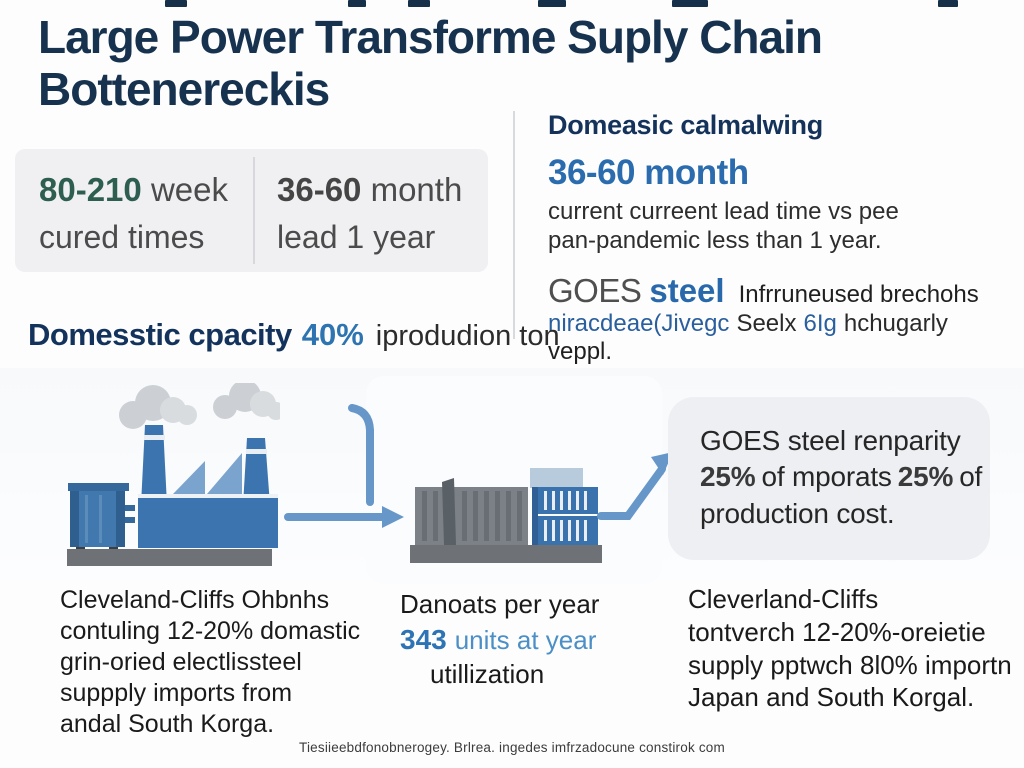 Image resolution: width=1024 pixels, height=768 pixels. What do you see at coordinates (294, 335) in the screenshot?
I see `capacity-line: Domesstic cpacity 40% iprodudion ton` at bounding box center [294, 335].